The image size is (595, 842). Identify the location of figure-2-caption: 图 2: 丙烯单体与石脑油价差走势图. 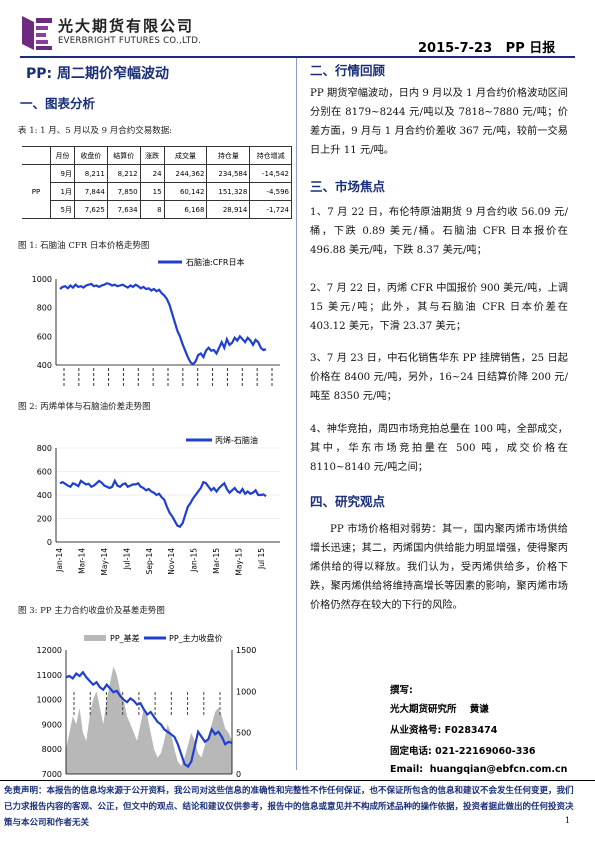
(84, 407).